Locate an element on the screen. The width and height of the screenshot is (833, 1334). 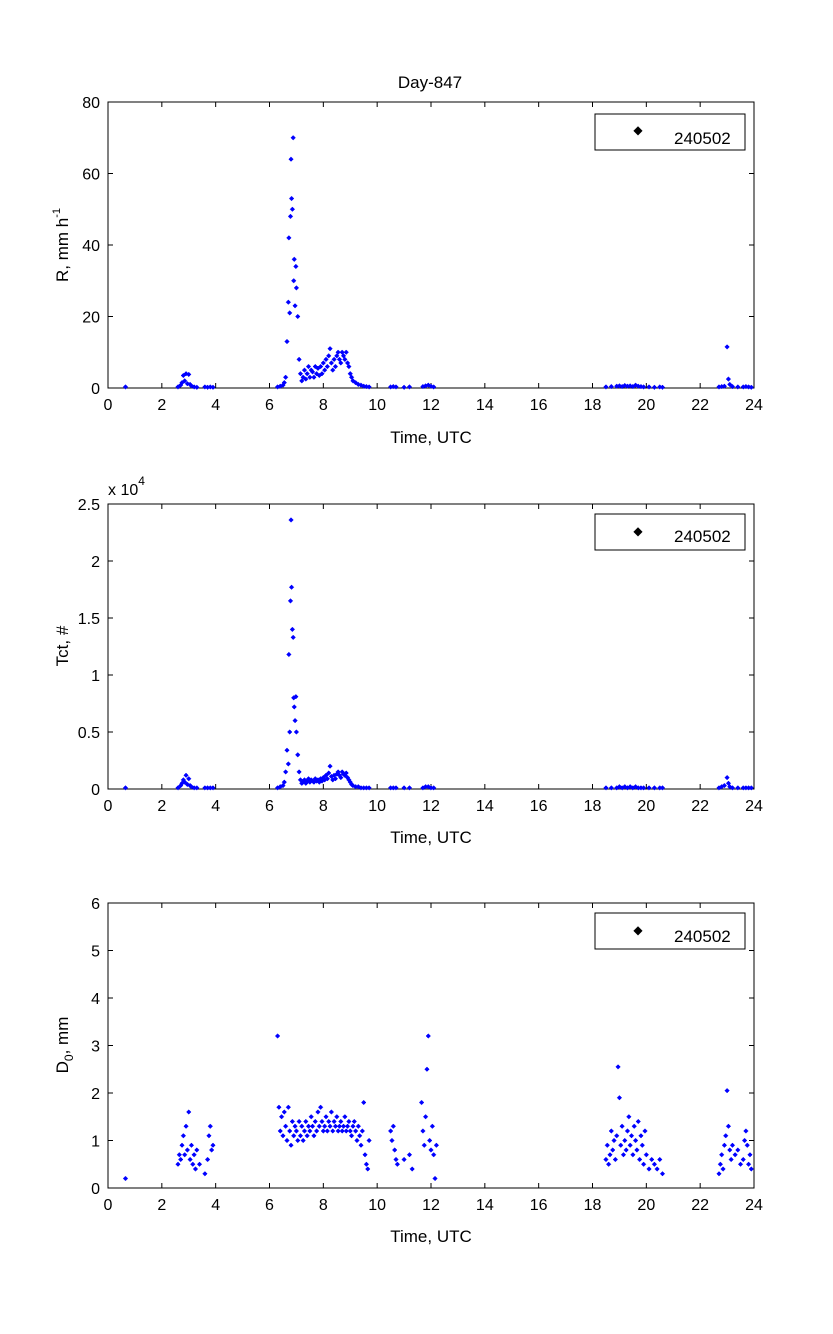
x-axis-label: Time, UTC is located at coordinates (431, 837).